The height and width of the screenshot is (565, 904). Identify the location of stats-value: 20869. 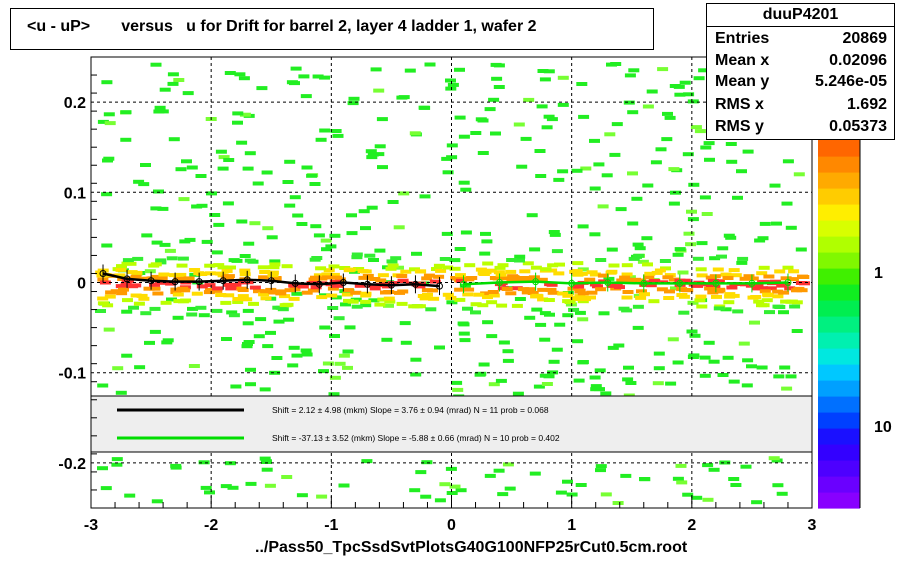
(865, 38).